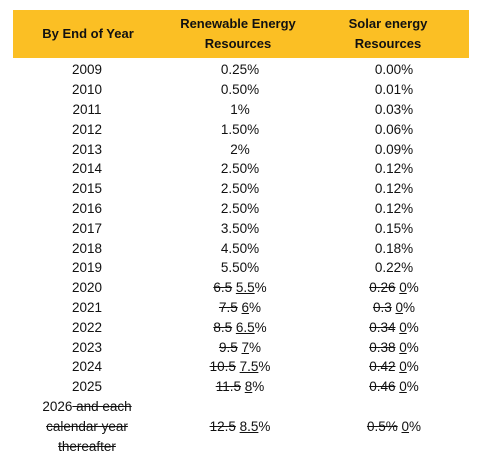 The image size is (483, 461). I want to click on year-deleted-1: and each, so click(102, 406).